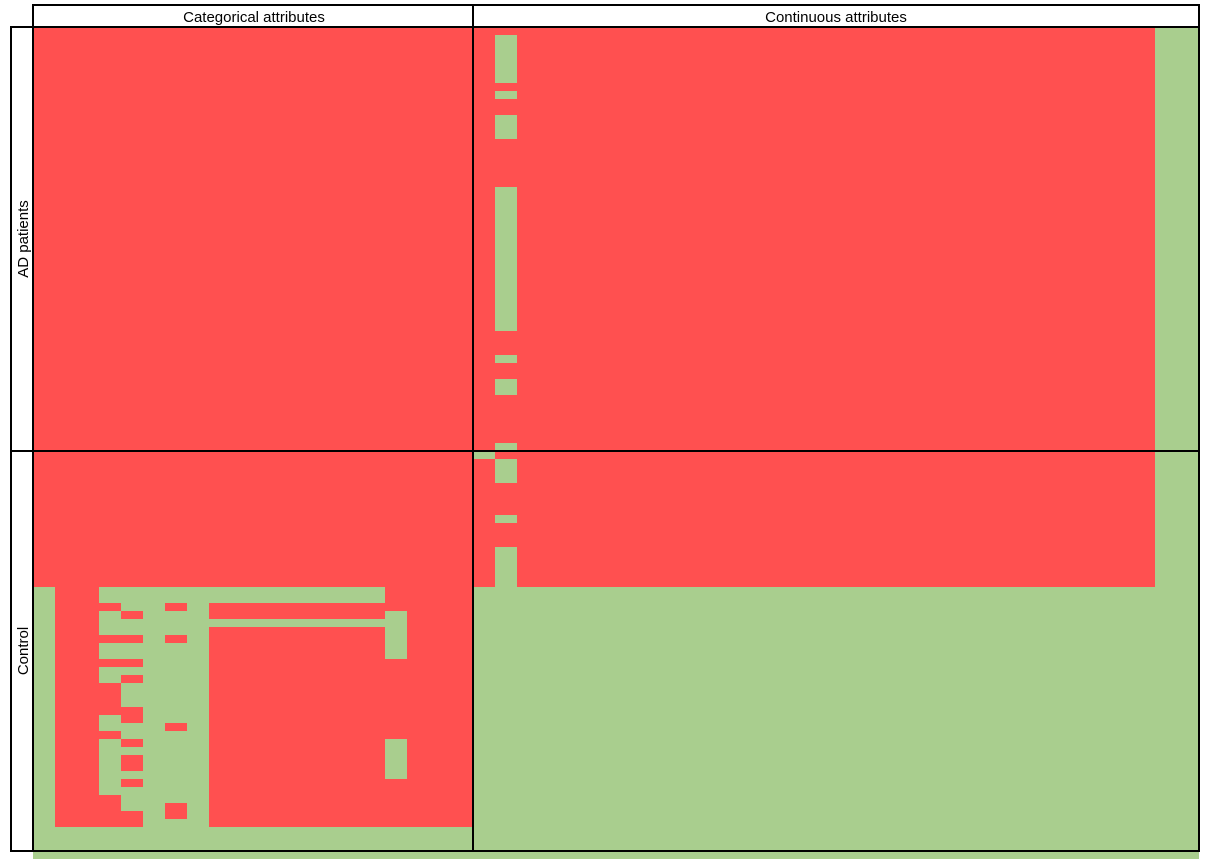 The width and height of the screenshot is (1206, 860). What do you see at coordinates (23, 651) in the screenshot?
I see `row-header-control: Control` at bounding box center [23, 651].